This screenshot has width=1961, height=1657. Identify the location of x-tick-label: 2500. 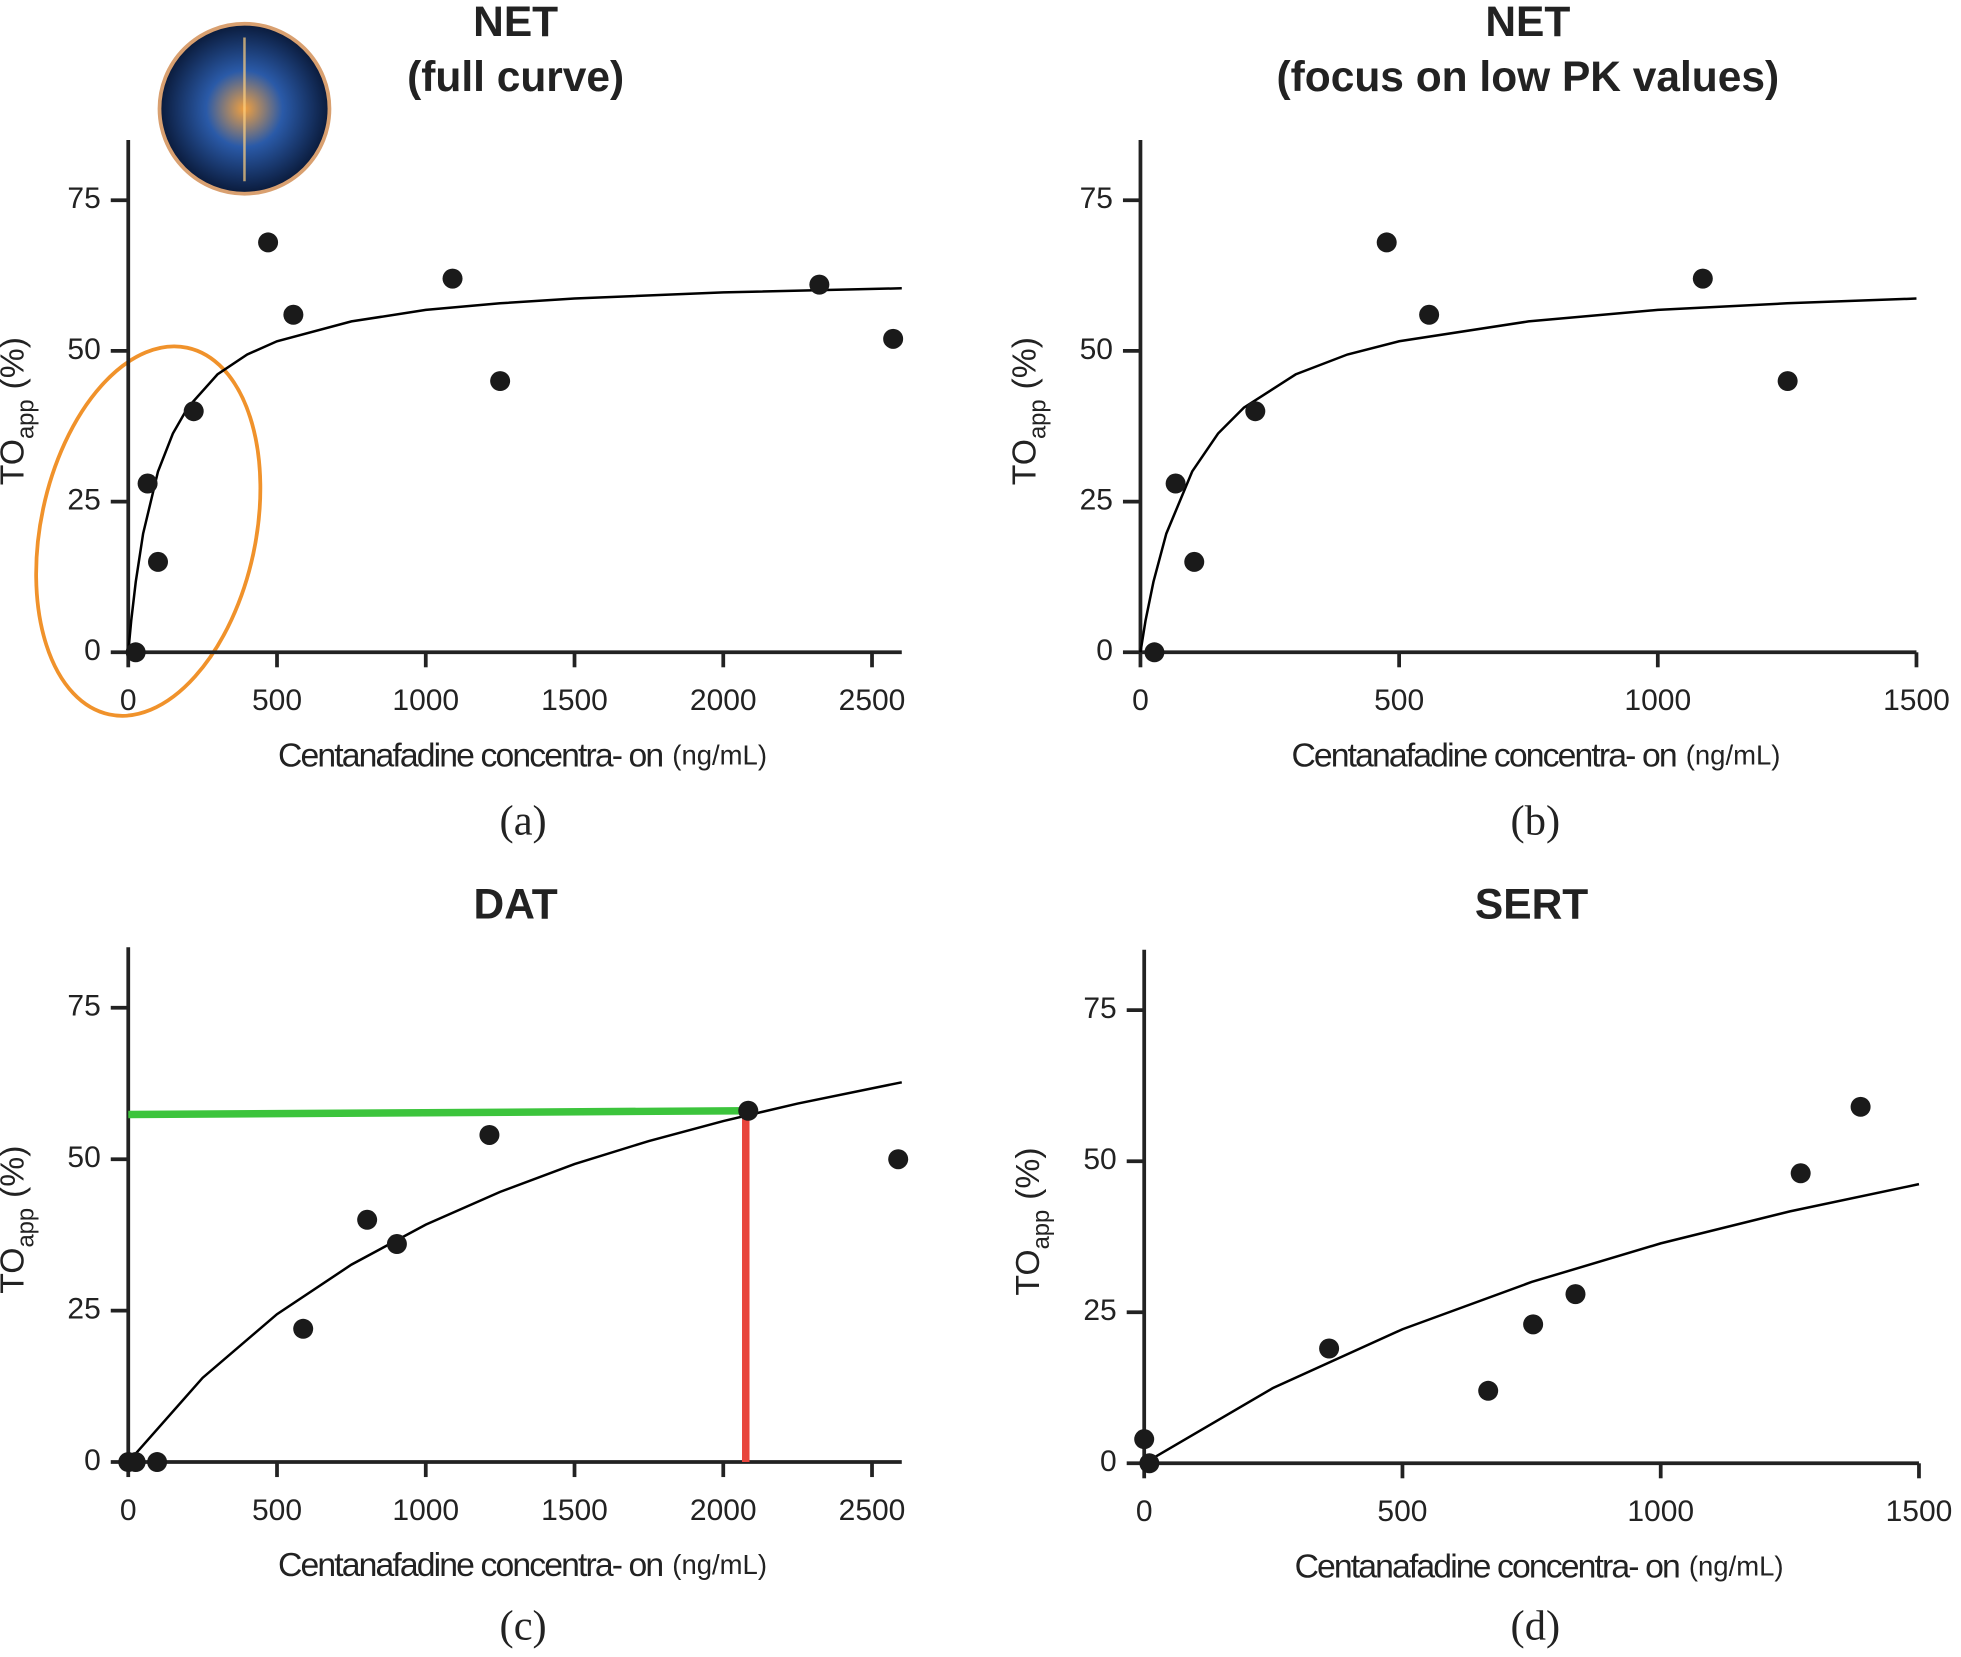
(872, 700).